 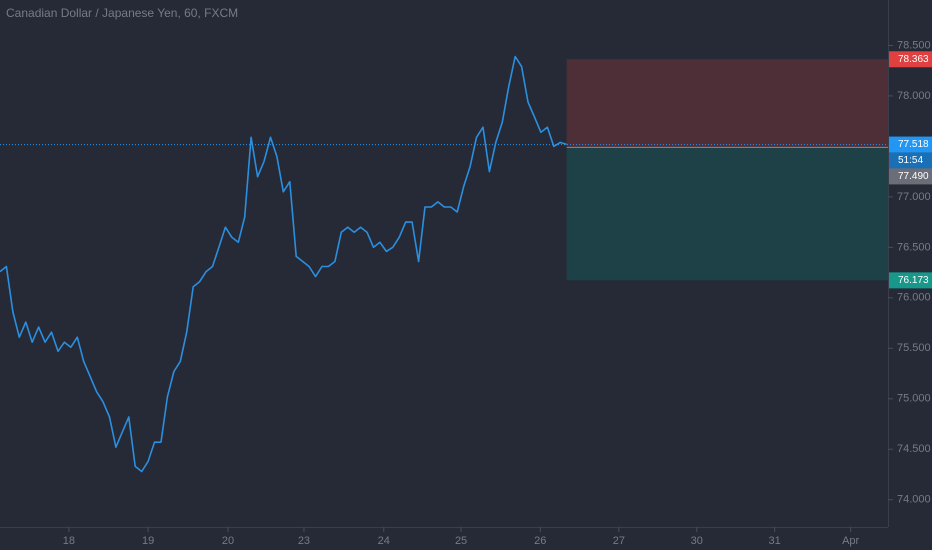 I want to click on last-price-label-bg, so click(x=910, y=144).